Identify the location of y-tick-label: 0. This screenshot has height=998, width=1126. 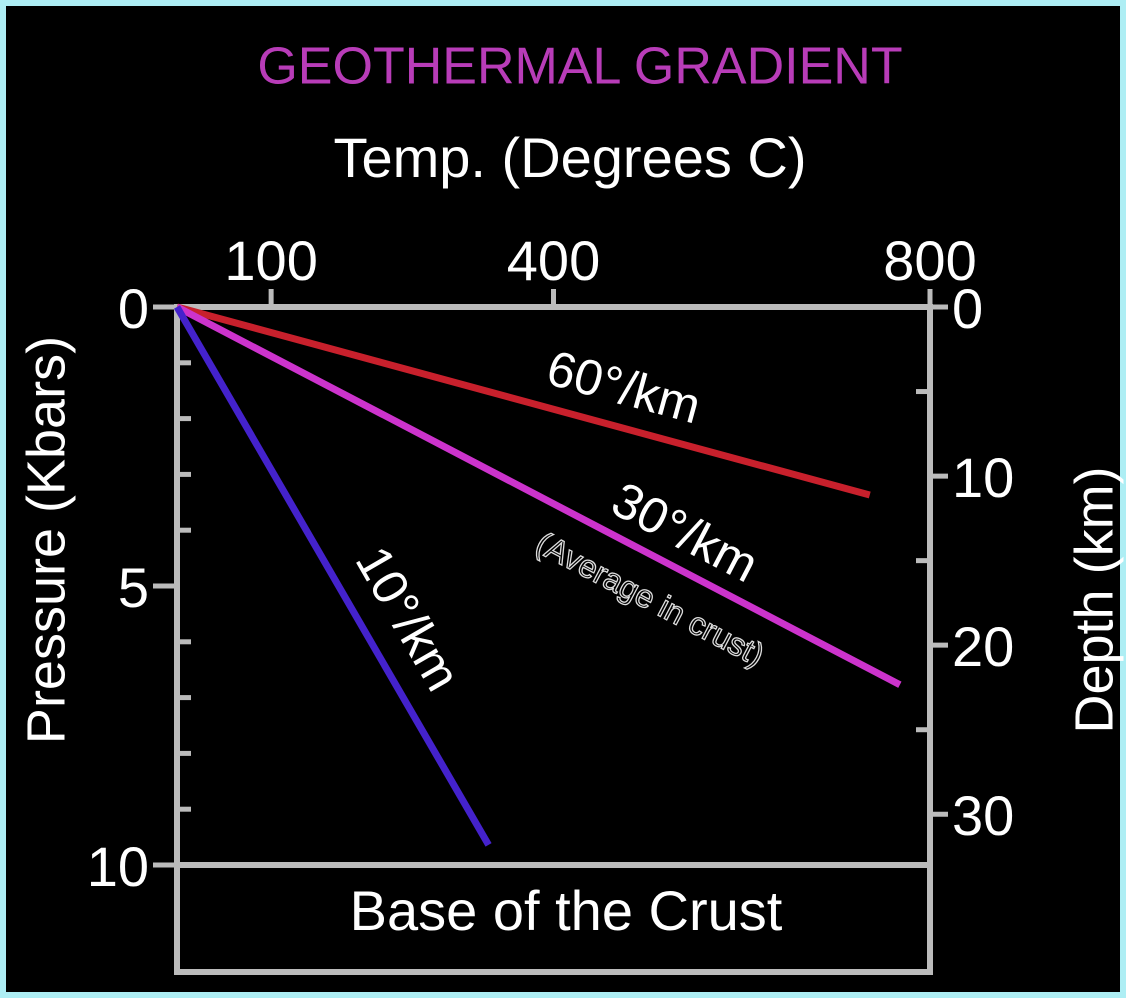
(133, 308).